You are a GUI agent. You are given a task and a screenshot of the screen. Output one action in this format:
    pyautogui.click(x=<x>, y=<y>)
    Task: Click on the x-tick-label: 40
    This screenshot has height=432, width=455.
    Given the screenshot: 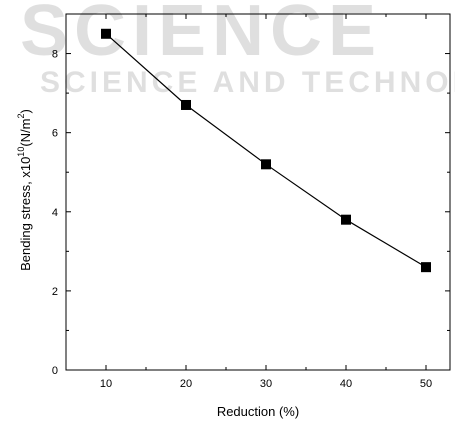 What is the action you would take?
    pyautogui.click(x=346, y=384)
    